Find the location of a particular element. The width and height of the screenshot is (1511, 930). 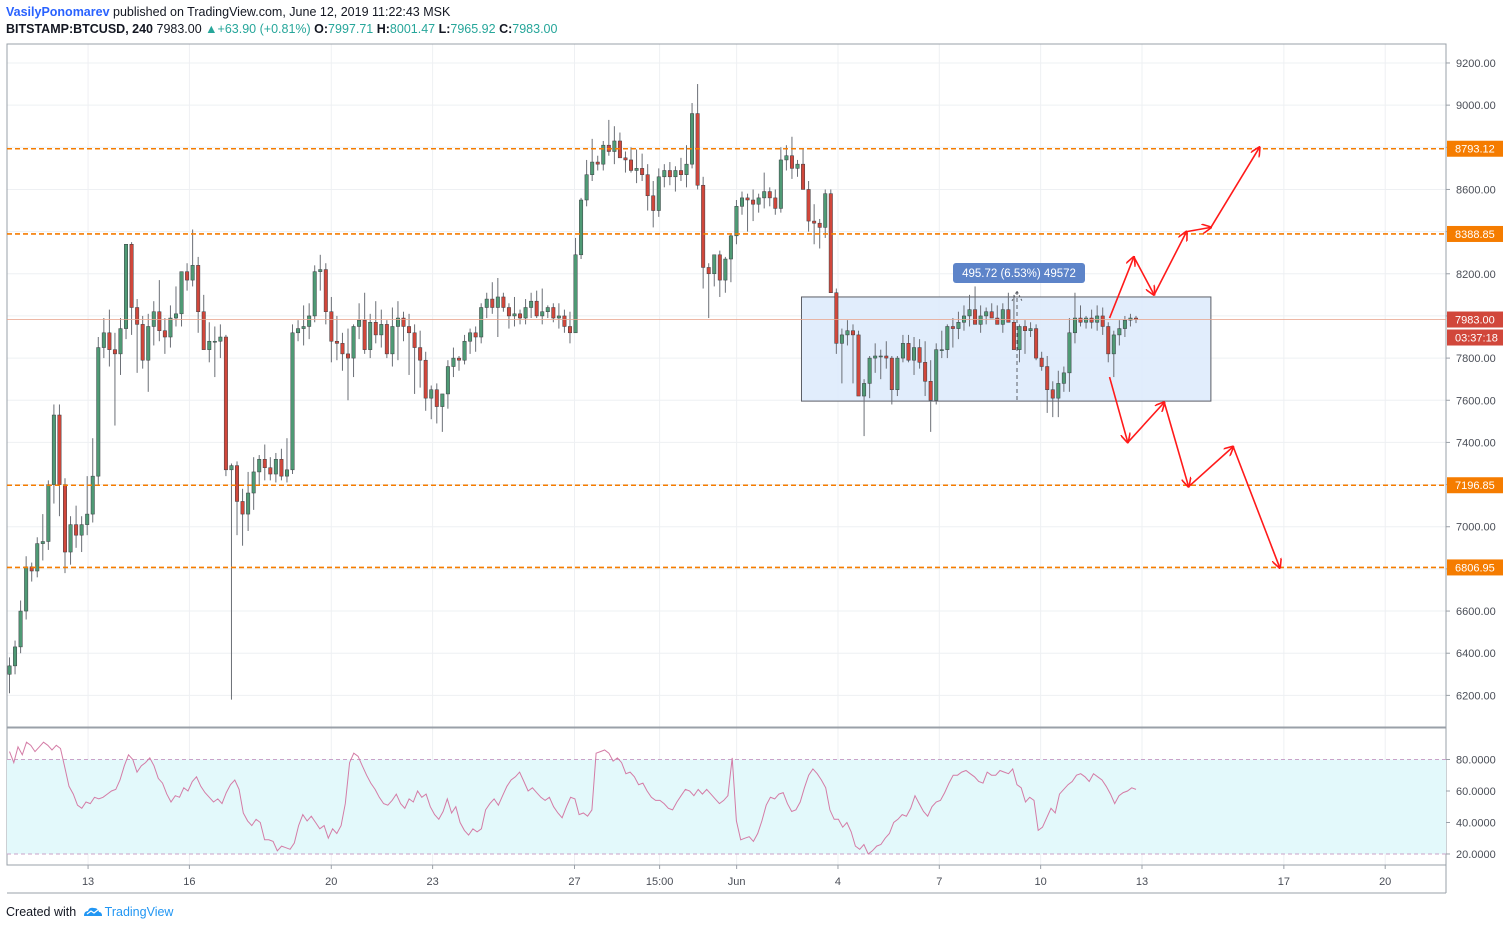

time-tick-label: 20 is located at coordinates (331, 882).